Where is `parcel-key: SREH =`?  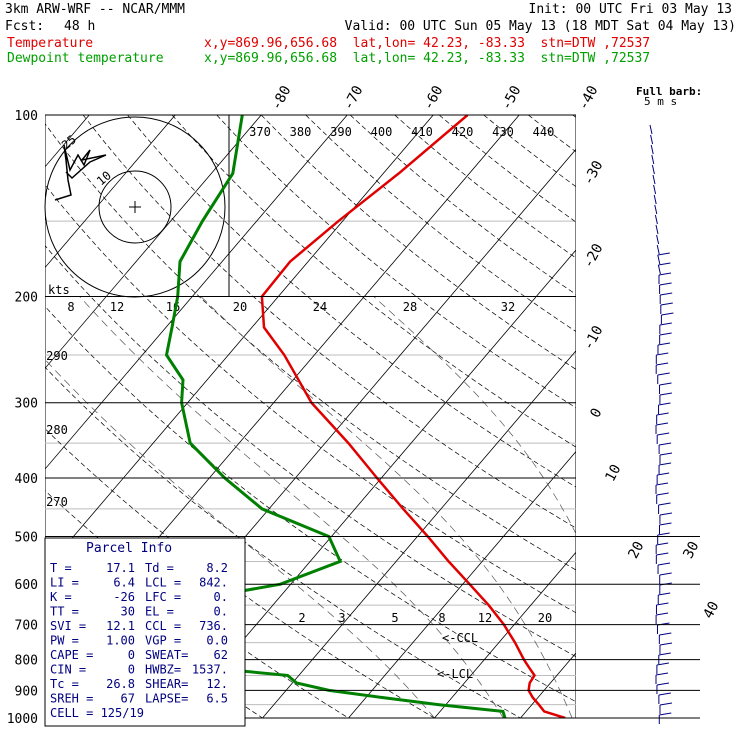
parcel-key: SREH = is located at coordinates (71, 699).